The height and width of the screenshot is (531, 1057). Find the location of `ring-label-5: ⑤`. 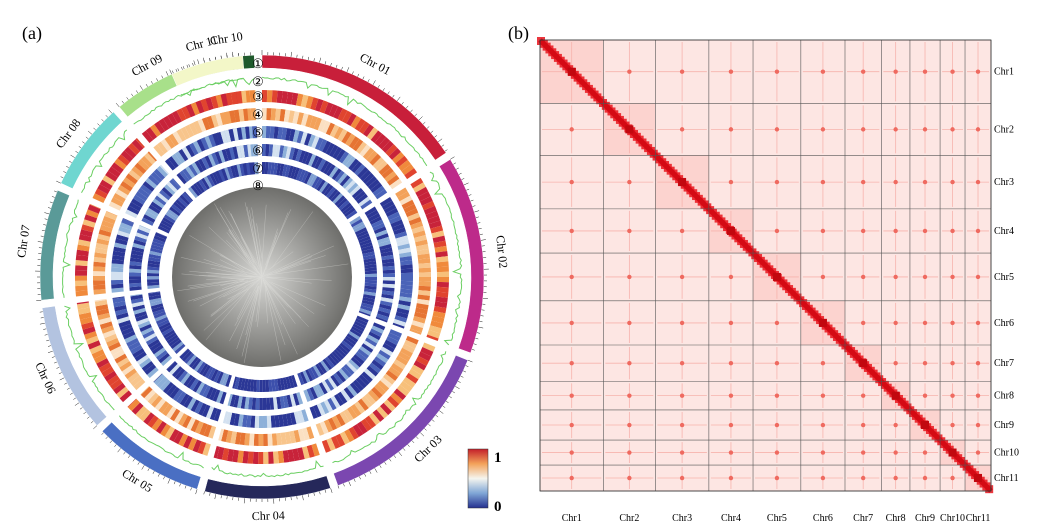

ring-label-5: ⑤ is located at coordinates (258, 132).